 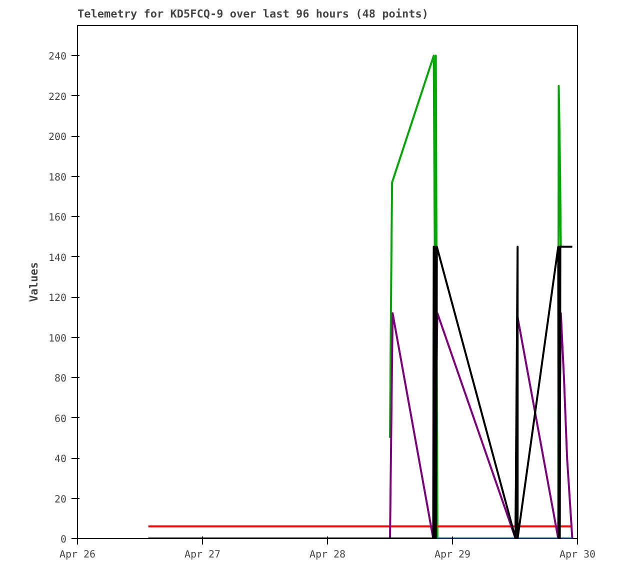 I want to click on y-tick-label: 200, so click(x=57, y=138).